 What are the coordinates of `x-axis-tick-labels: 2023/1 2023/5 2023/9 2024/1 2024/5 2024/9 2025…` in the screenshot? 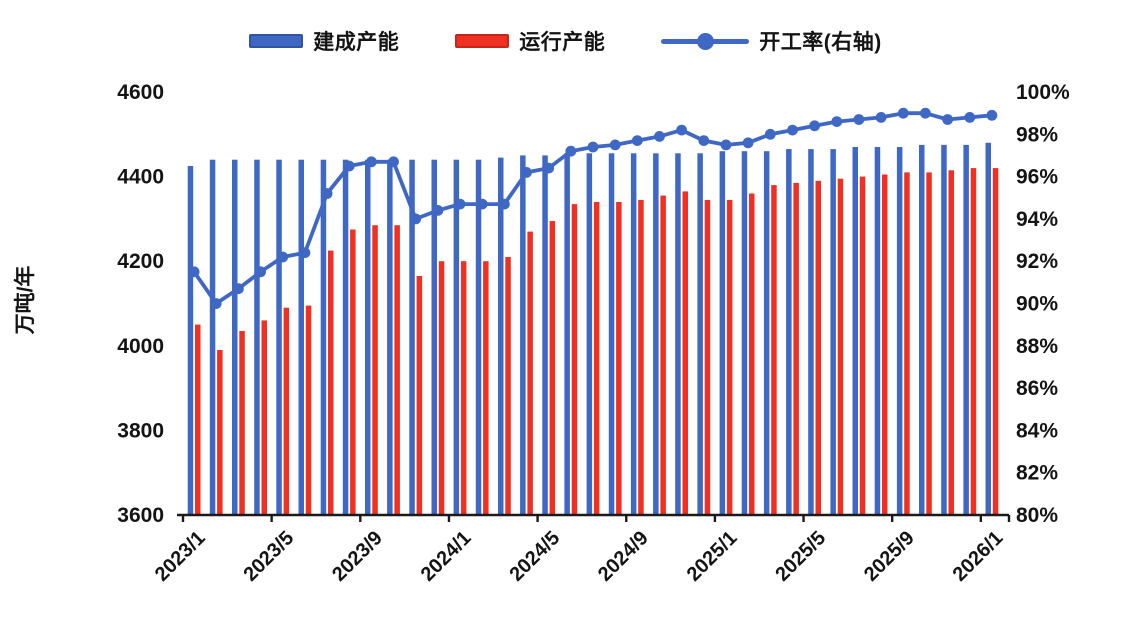 It's located at (579, 556).